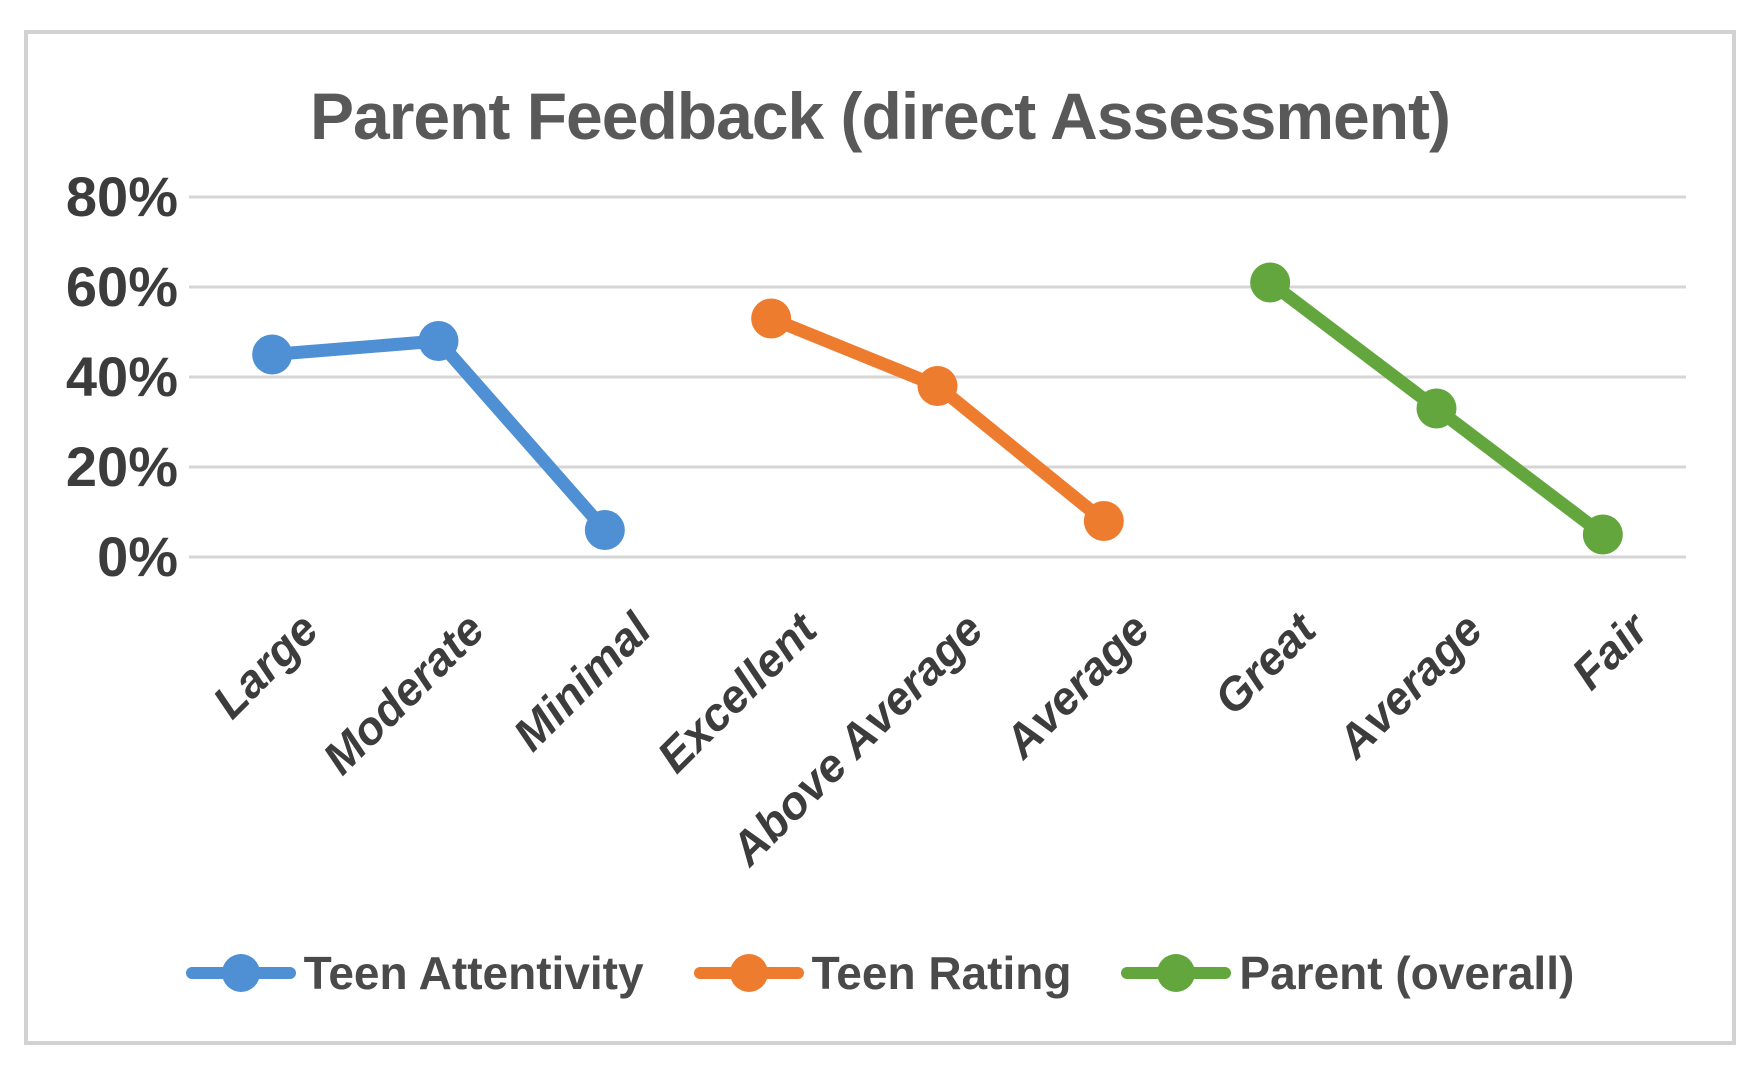  I want to click on data-point-parent-overall--average, so click(1436, 408).